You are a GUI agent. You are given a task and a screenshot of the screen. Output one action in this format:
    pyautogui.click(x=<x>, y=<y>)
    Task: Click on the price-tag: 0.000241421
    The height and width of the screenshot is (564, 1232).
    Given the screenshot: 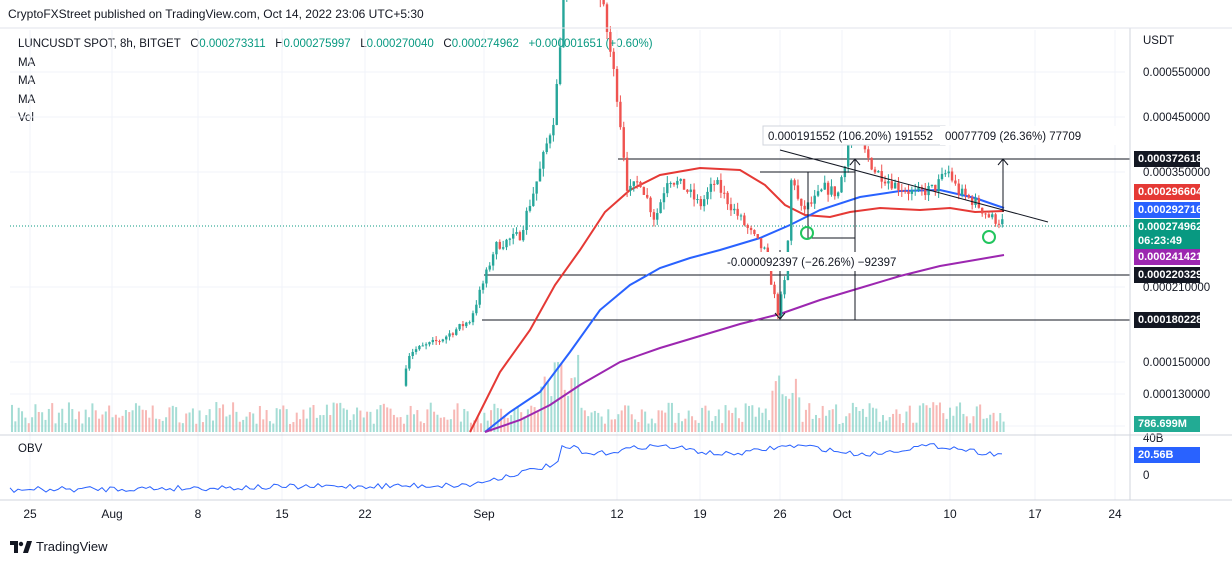 What is the action you would take?
    pyautogui.click(x=1168, y=257)
    